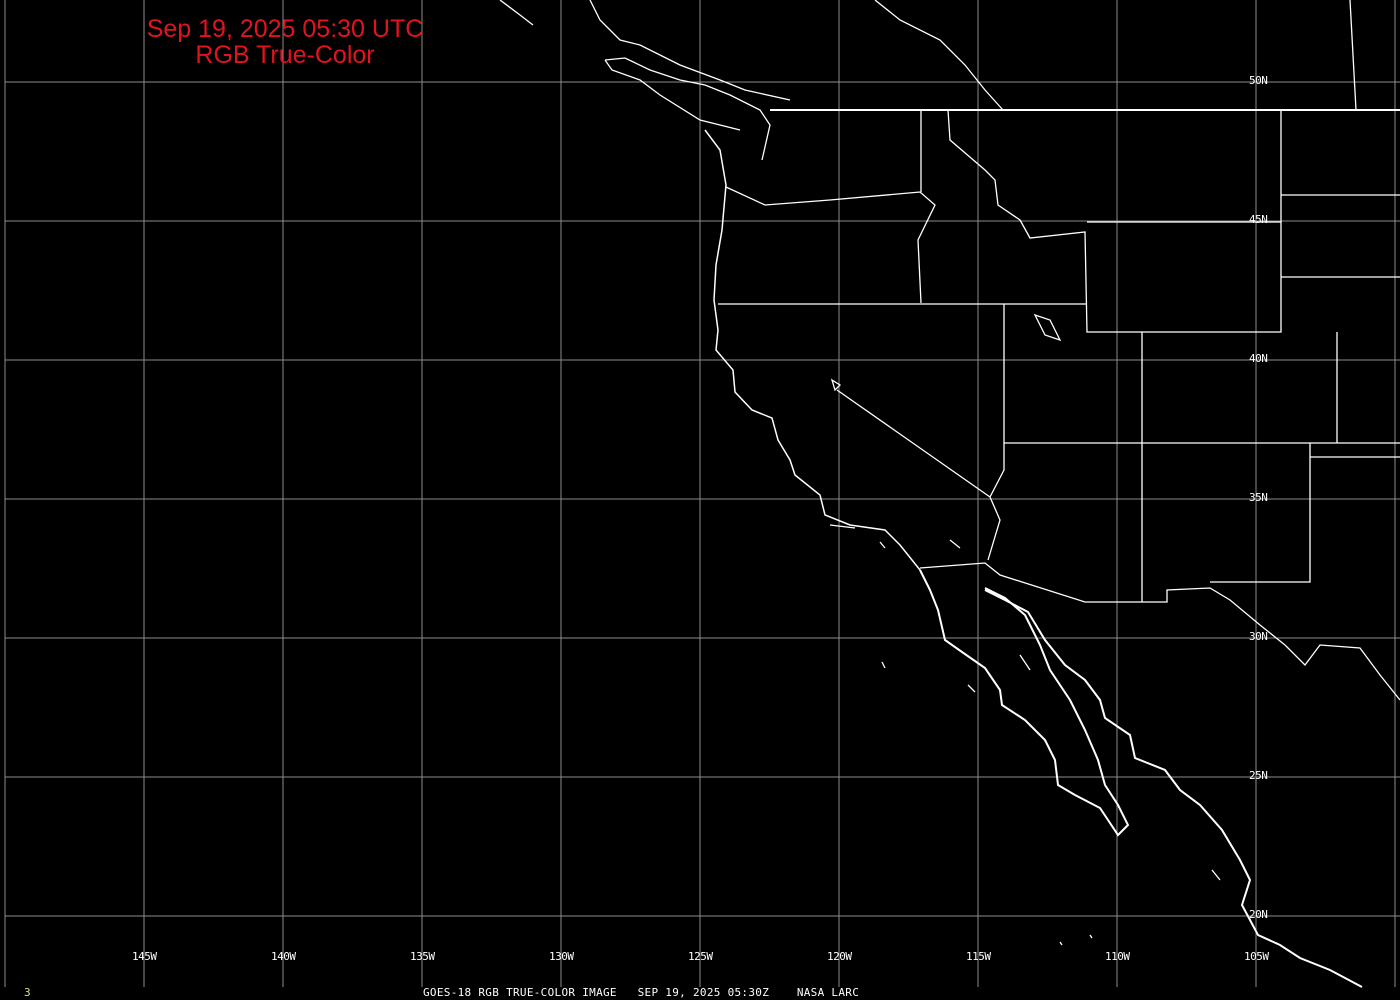  Describe the element at coordinates (561, 956) in the screenshot. I see `longitude-label: 130W` at that location.